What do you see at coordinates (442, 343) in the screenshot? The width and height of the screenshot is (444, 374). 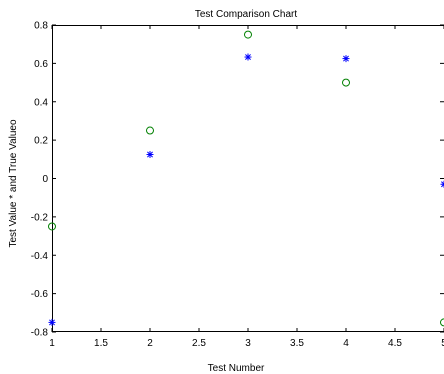 I see `x-tick-label: 5` at bounding box center [442, 343].